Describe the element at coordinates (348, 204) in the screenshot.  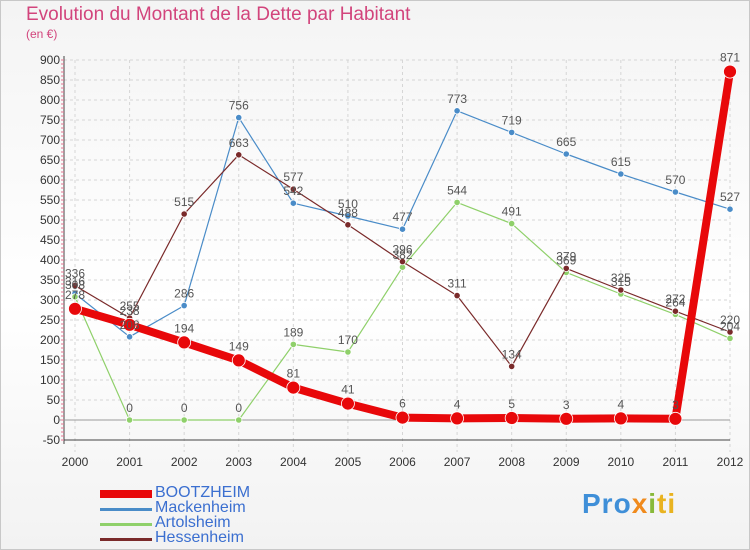
I see `data-label-mackenheim: 510` at that location.